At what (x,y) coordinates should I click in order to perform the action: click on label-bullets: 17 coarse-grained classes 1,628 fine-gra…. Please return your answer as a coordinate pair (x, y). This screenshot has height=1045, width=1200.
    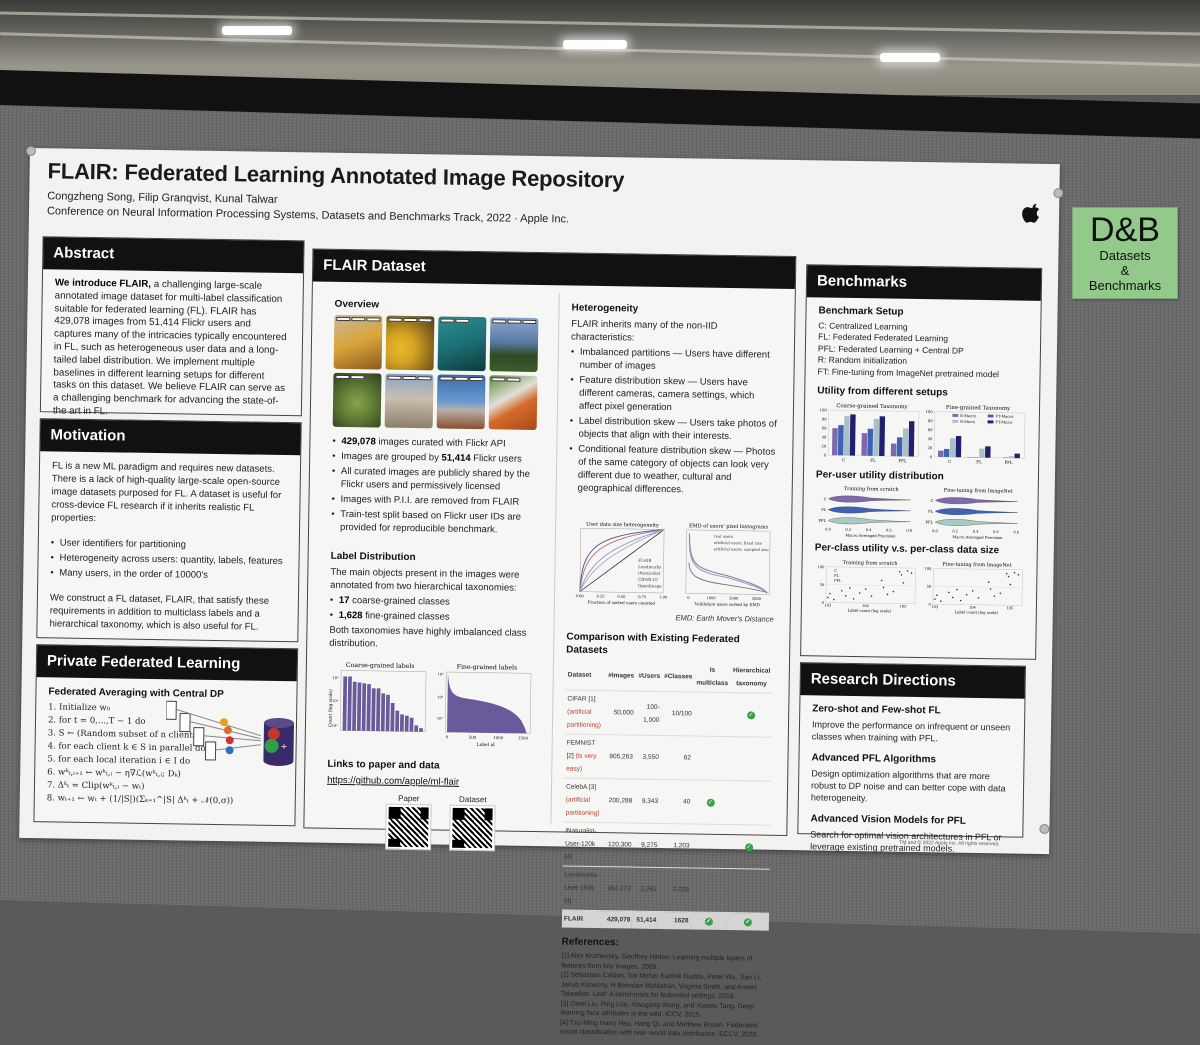
    Looking at the image, I should click on (432, 609).